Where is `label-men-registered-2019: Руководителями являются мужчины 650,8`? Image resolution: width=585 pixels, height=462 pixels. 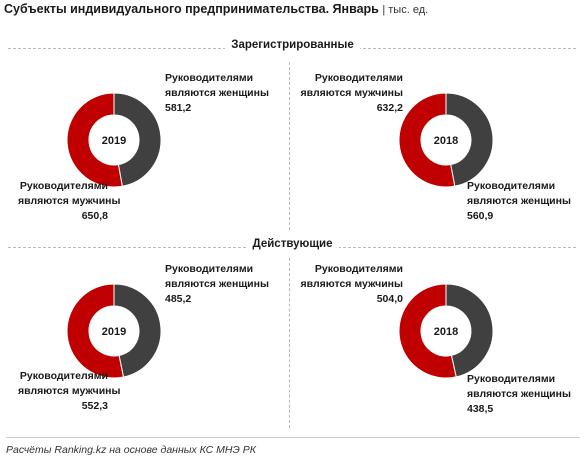
label-men-registered-2019: Руководителями являются мужчины 650,8 is located at coordinates (69, 201).